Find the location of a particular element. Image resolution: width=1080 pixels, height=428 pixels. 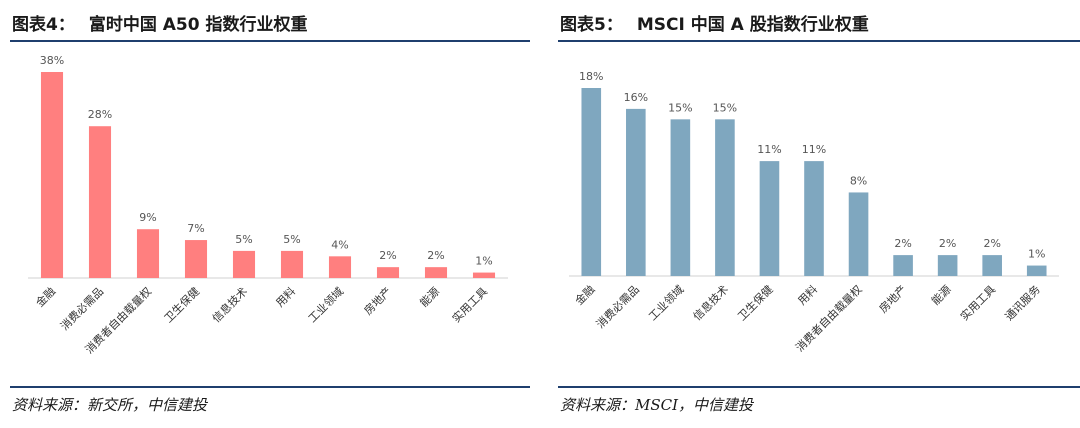

data-label: 7% is located at coordinates (195, 228).